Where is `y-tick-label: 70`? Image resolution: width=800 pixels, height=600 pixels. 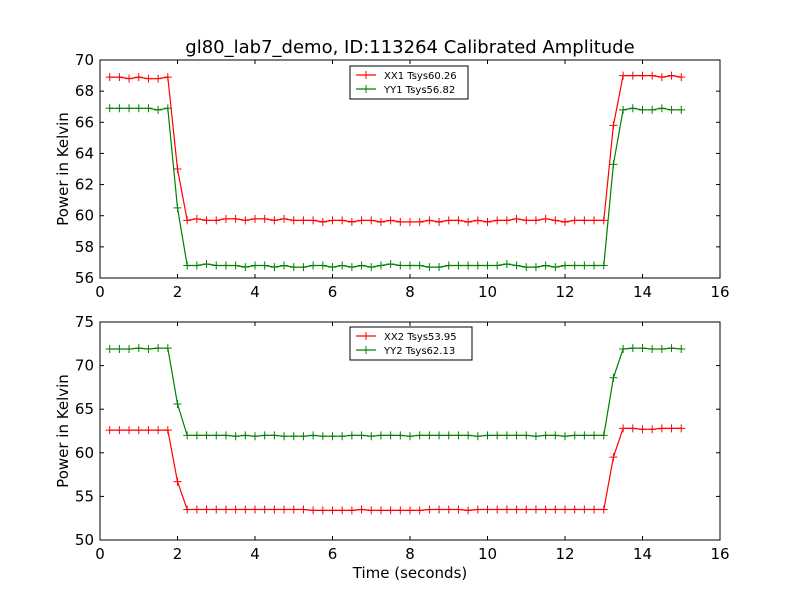 y-tick-label: 70 is located at coordinates (84, 60).